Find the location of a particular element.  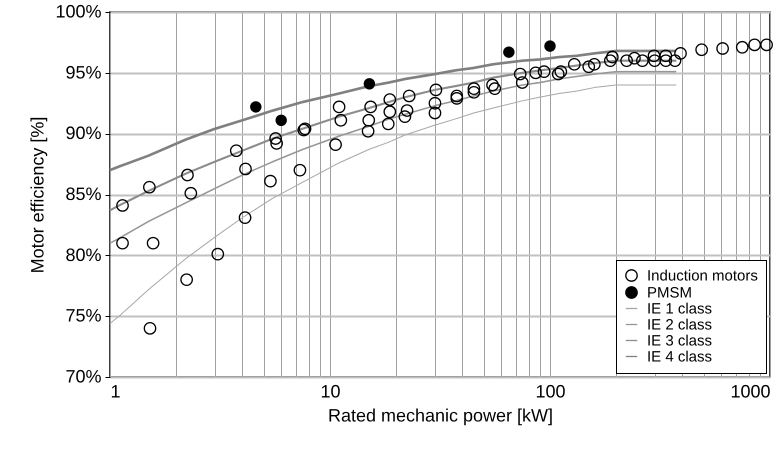

y-tick-label: 75% is located at coordinates (83, 316).